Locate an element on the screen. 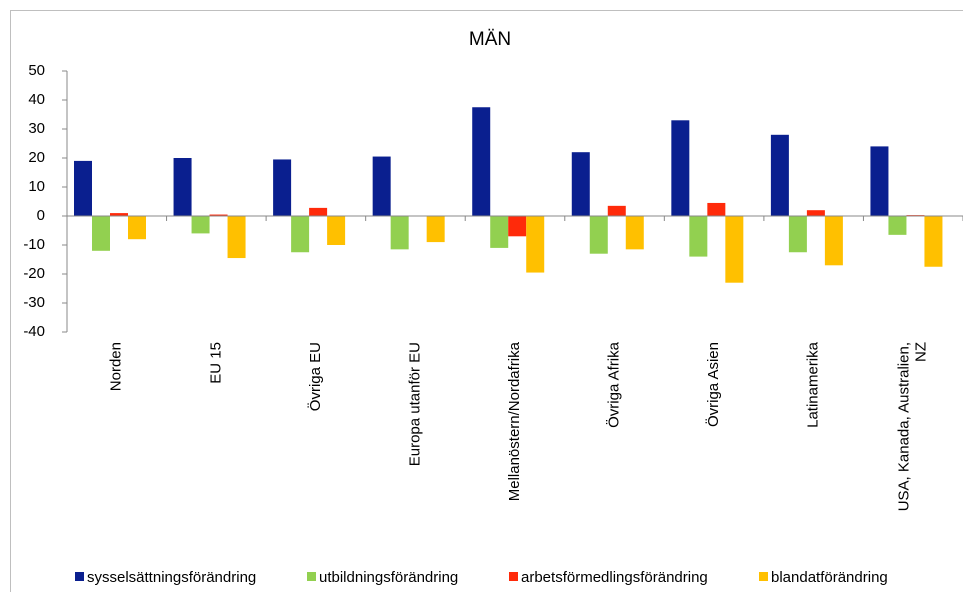 The width and height of the screenshot is (963, 592). x-tick-label: Övriga EU is located at coordinates (315, 376).